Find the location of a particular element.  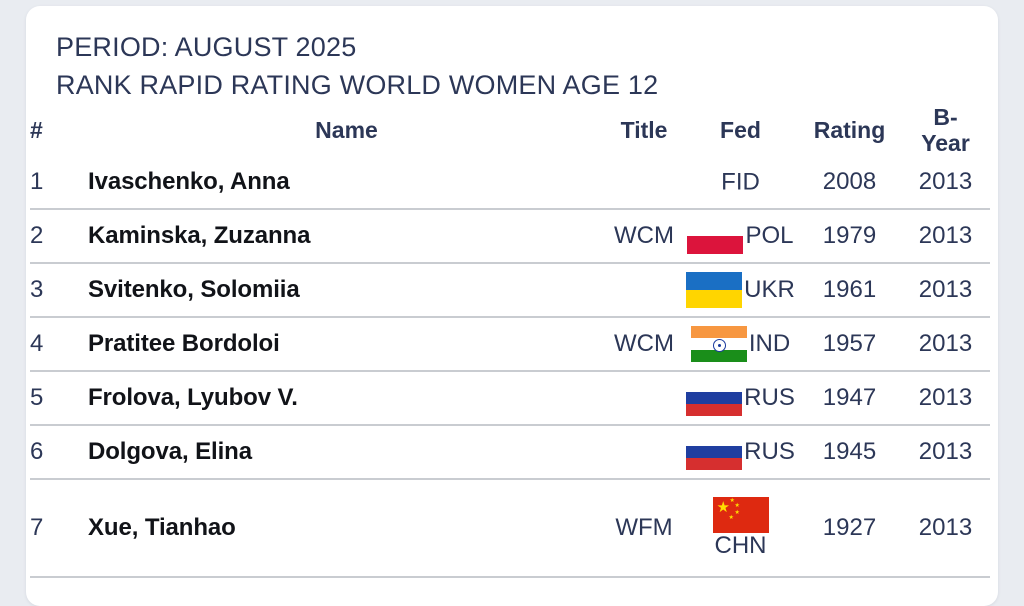

fed-code: FID is located at coordinates (740, 182).